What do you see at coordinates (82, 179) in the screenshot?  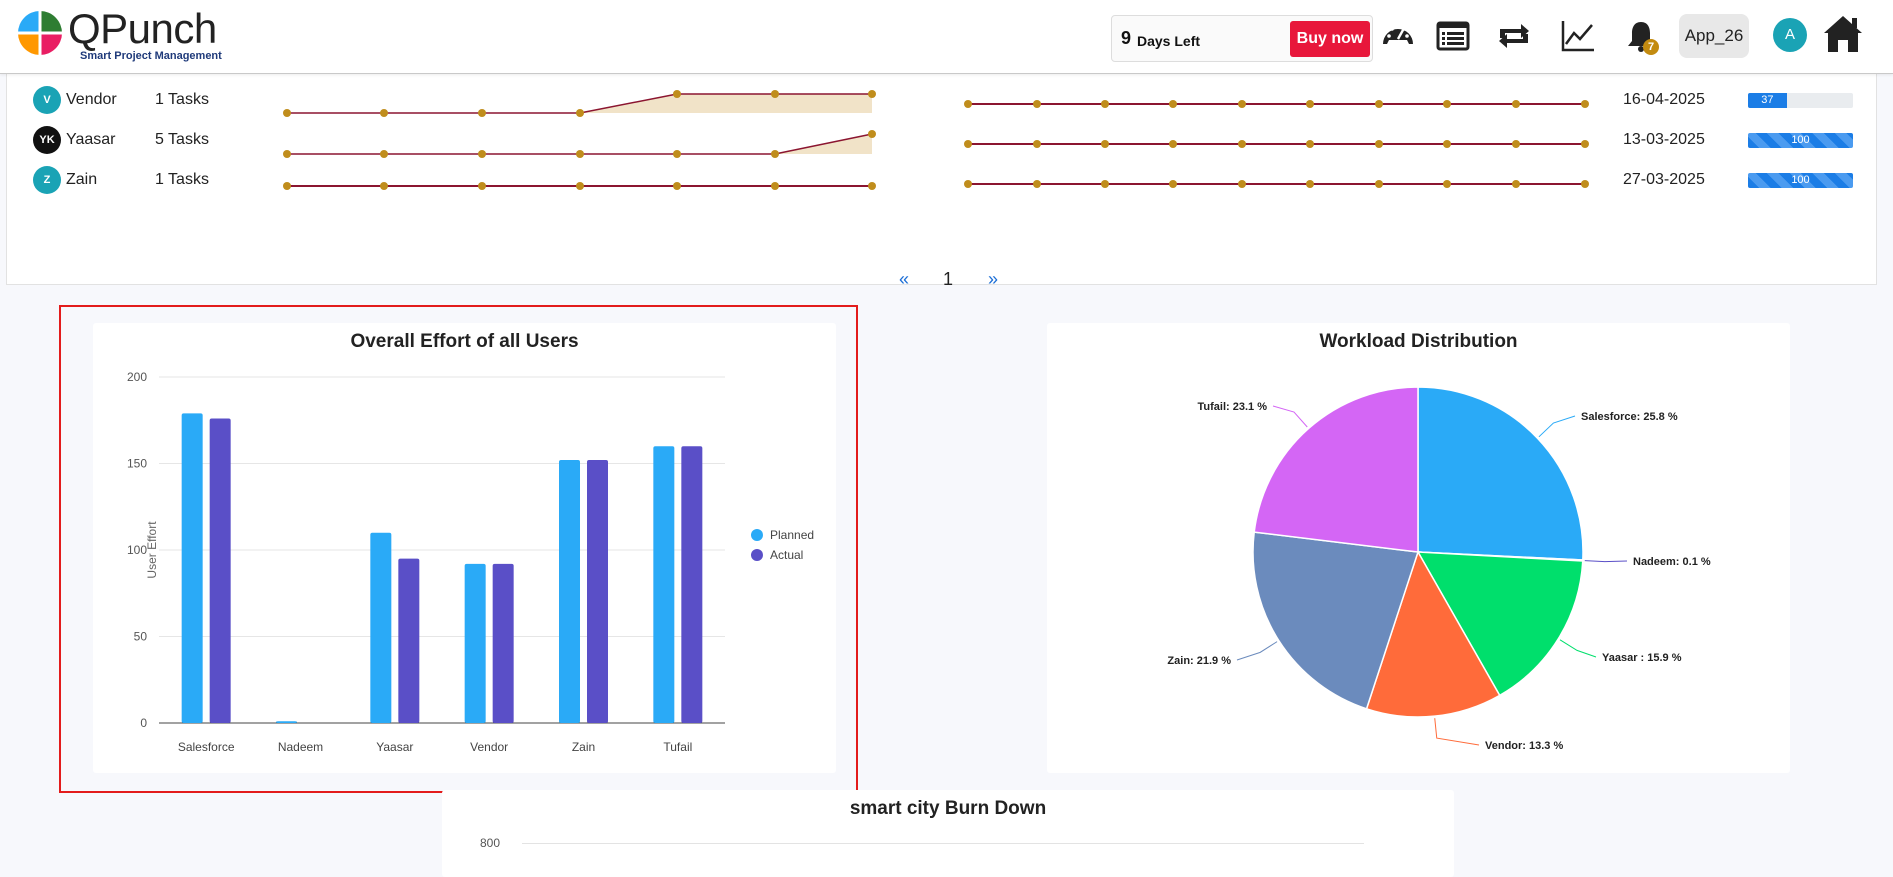 I see `user-name: Zain` at bounding box center [82, 179].